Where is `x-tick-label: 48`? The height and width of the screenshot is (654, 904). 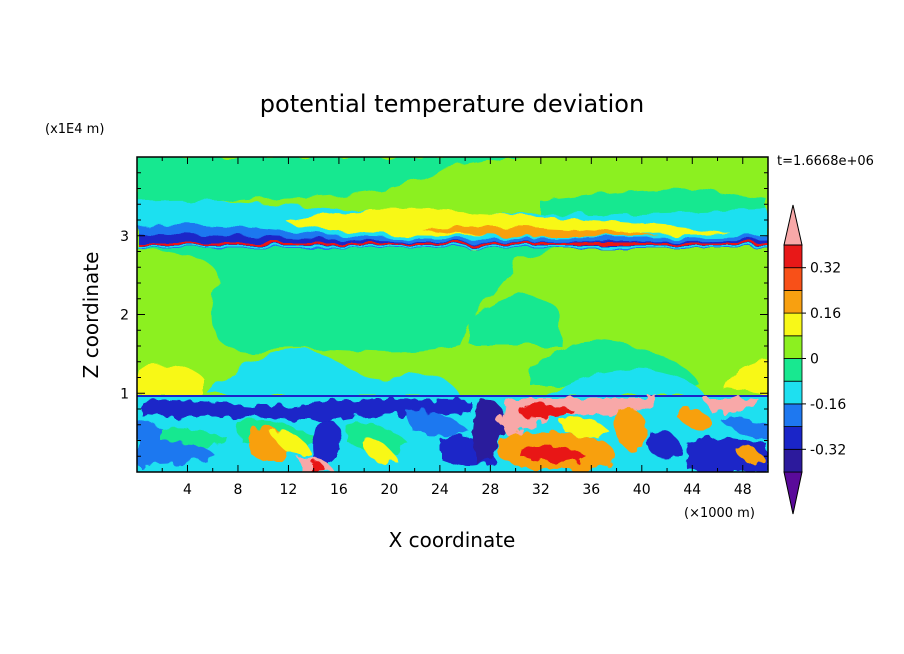 x-tick-label: 48 is located at coordinates (743, 490).